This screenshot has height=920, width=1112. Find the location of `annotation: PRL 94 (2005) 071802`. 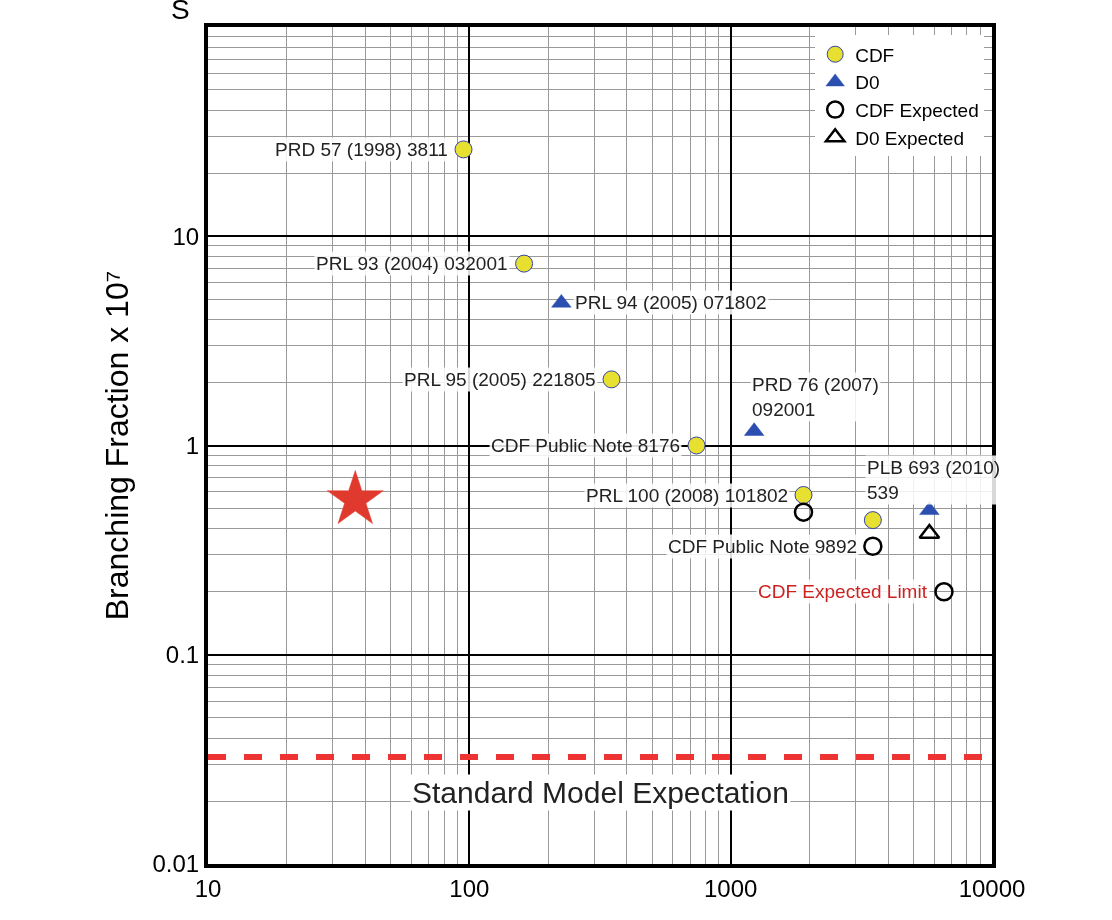

annotation: PRL 94 (2005) 071802 is located at coordinates (671, 302).